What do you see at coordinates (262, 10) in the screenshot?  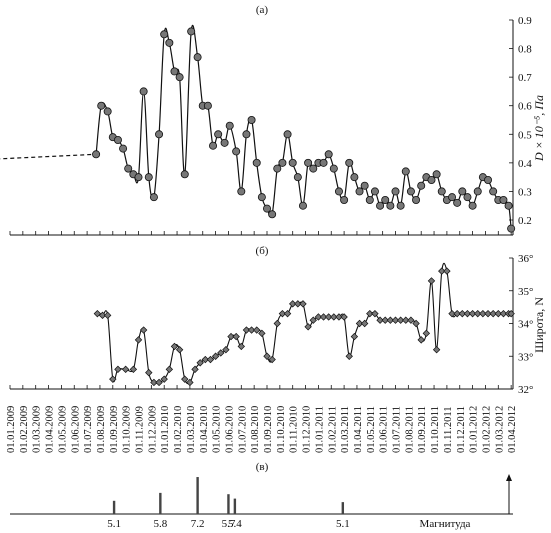 I see `panel-a-label: (а)` at bounding box center [262, 10].